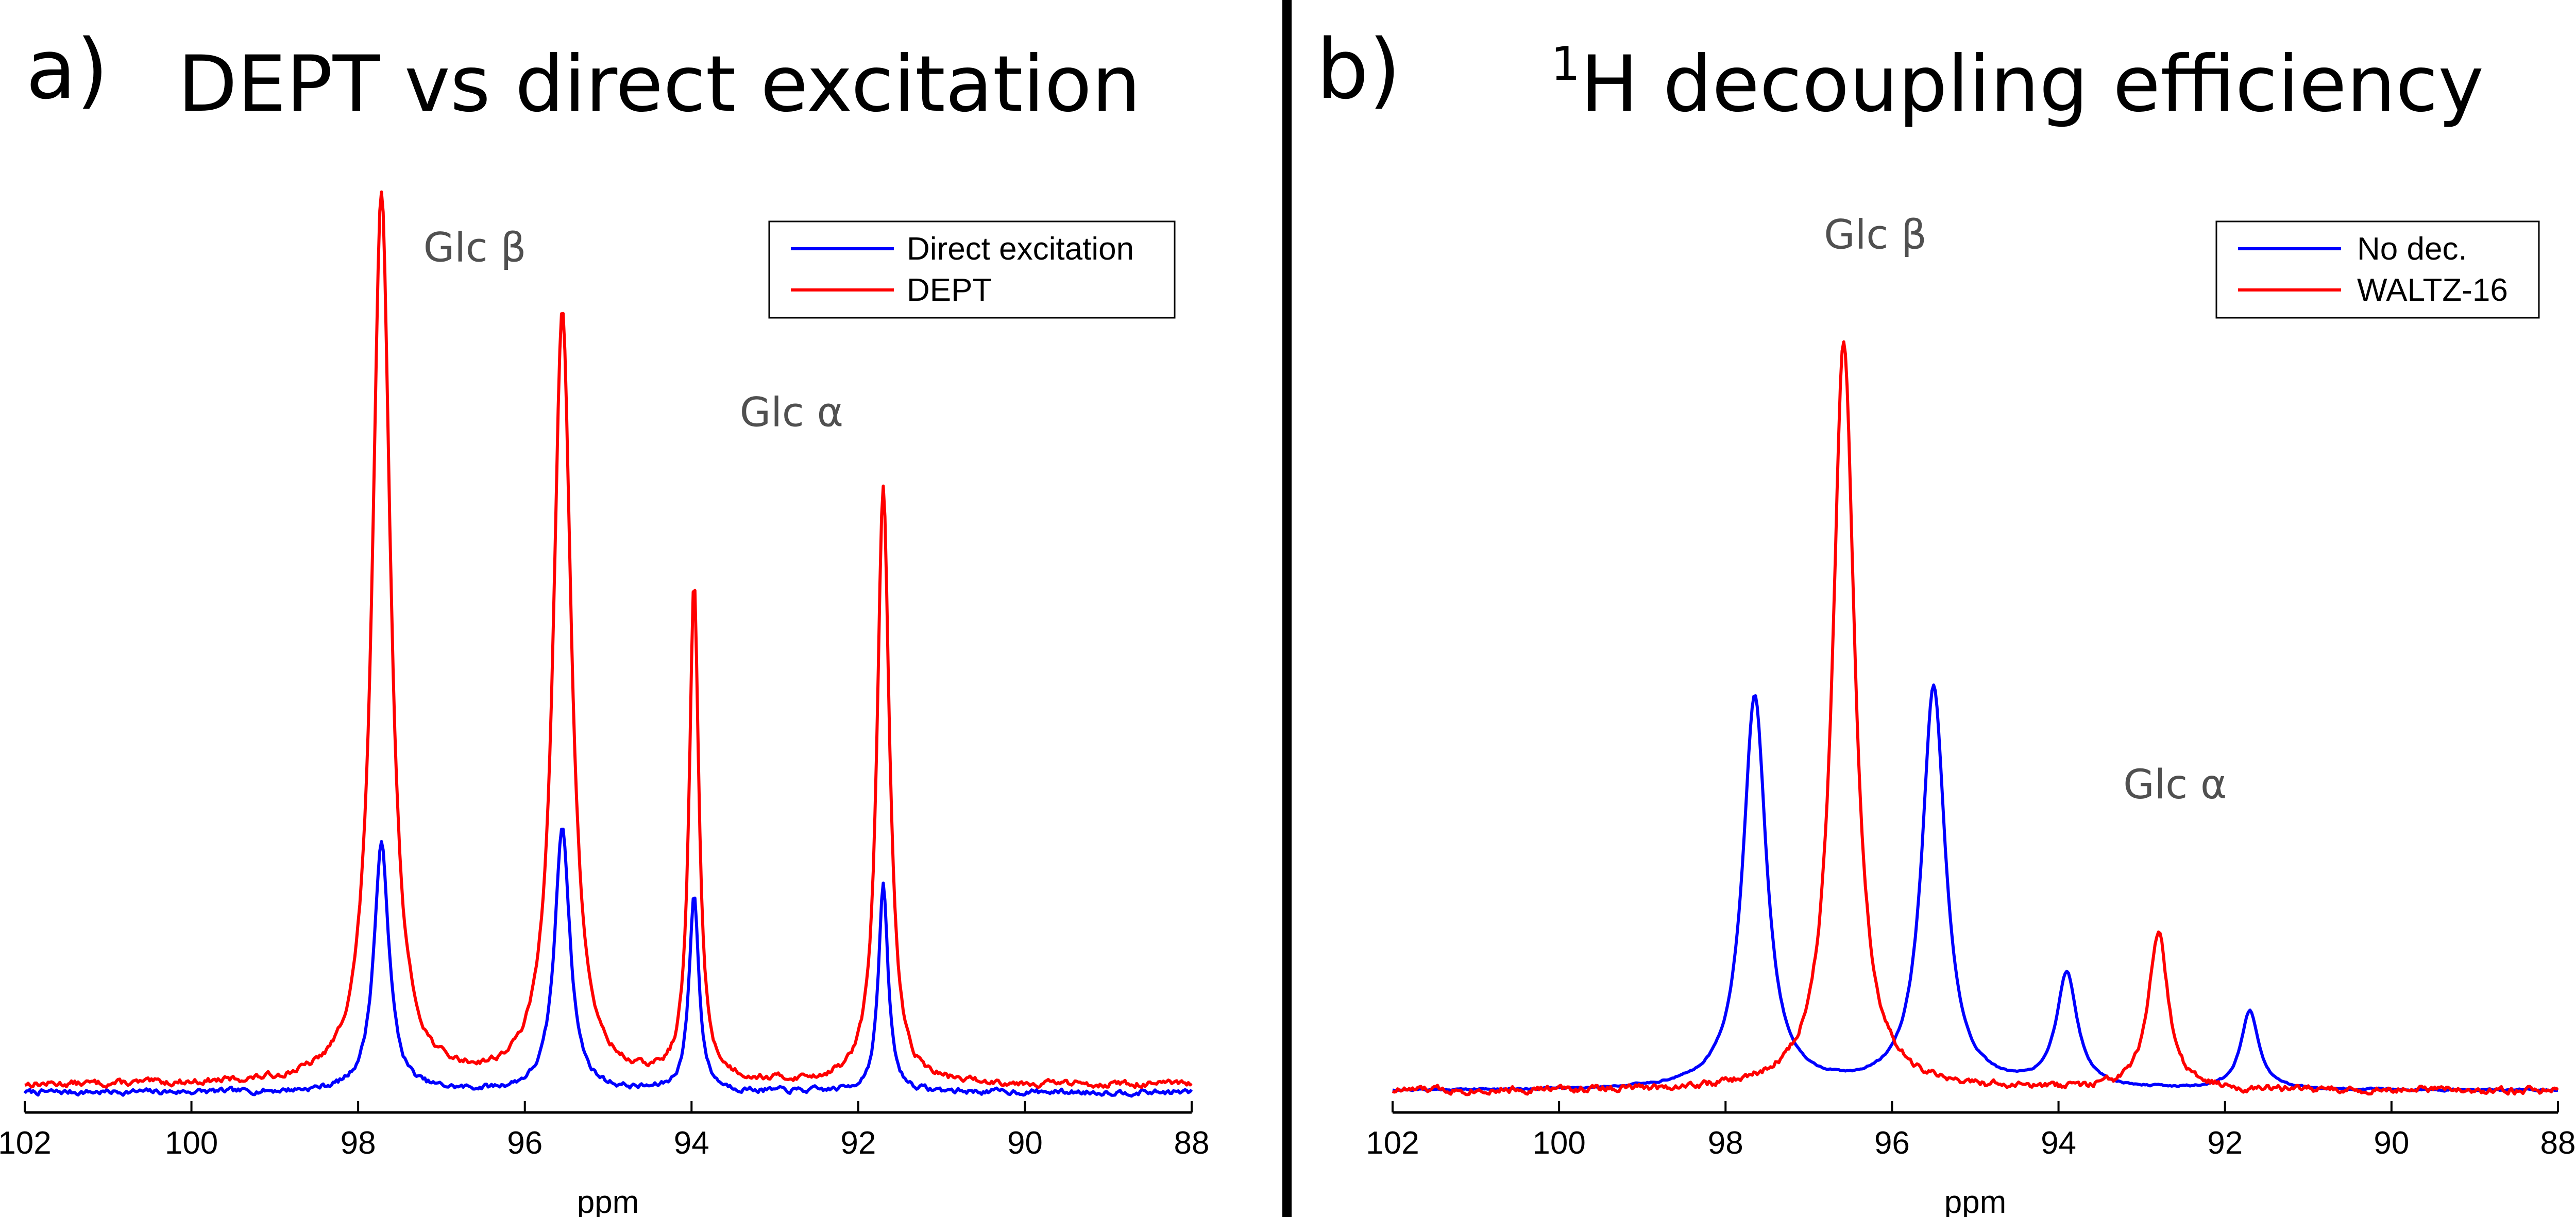 Image resolution: width=2576 pixels, height=1217 pixels. Describe the element at coordinates (604, 1131) in the screenshot. I see `plot-a-ticks: 102 100 98 96 94 92 90 88` at that location.